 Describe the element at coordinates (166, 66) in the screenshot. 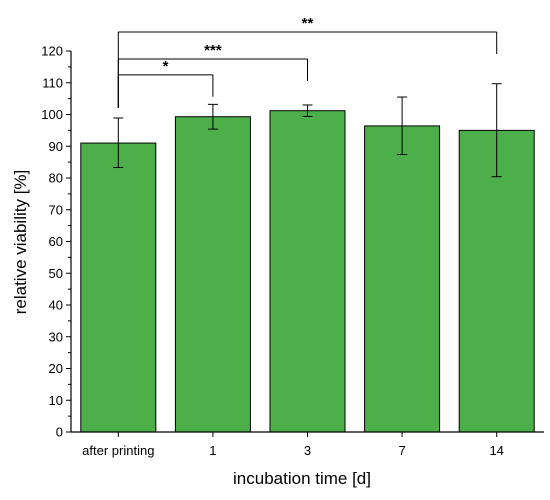

I see `significance-label: *` at that location.